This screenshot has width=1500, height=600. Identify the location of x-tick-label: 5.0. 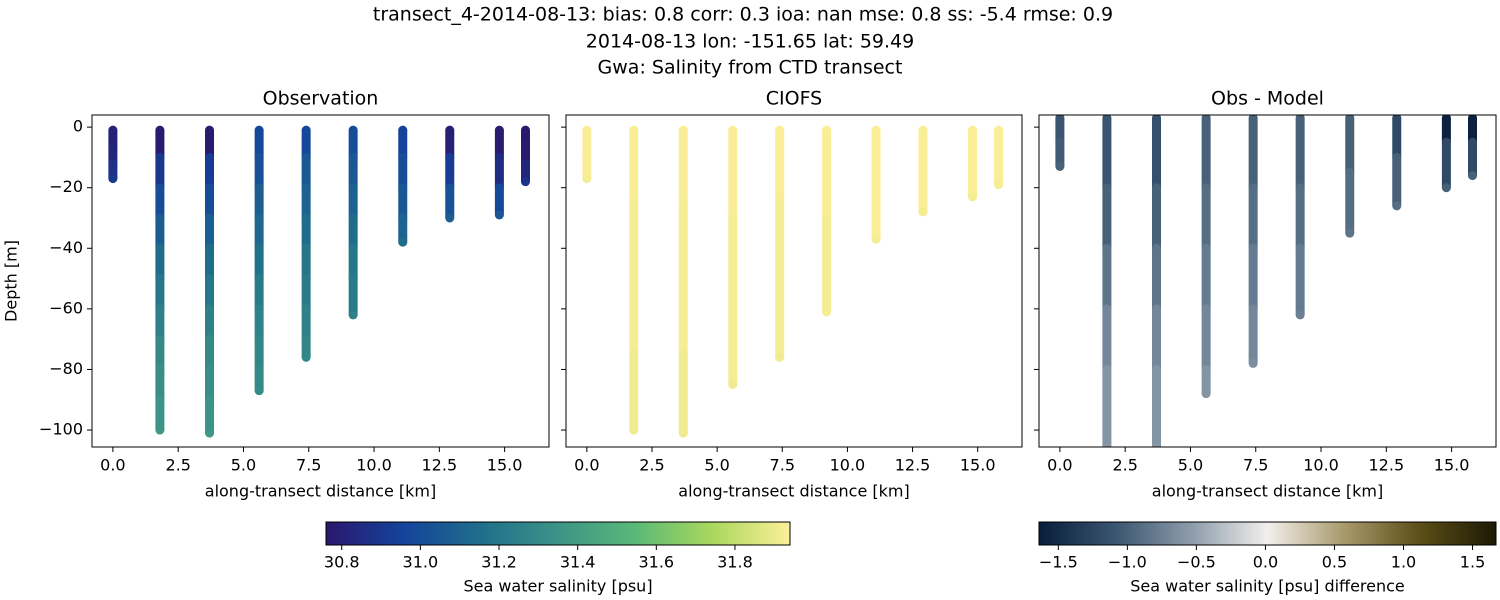
(243, 465).